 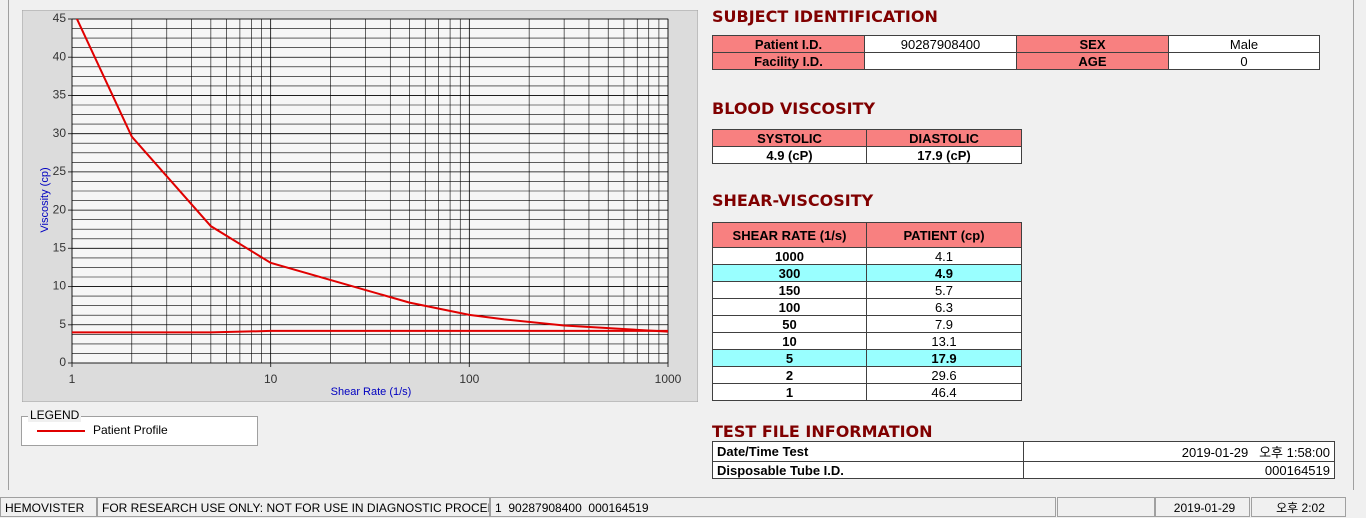 I want to click on field-label: Facility I.D., so click(x=788, y=61).